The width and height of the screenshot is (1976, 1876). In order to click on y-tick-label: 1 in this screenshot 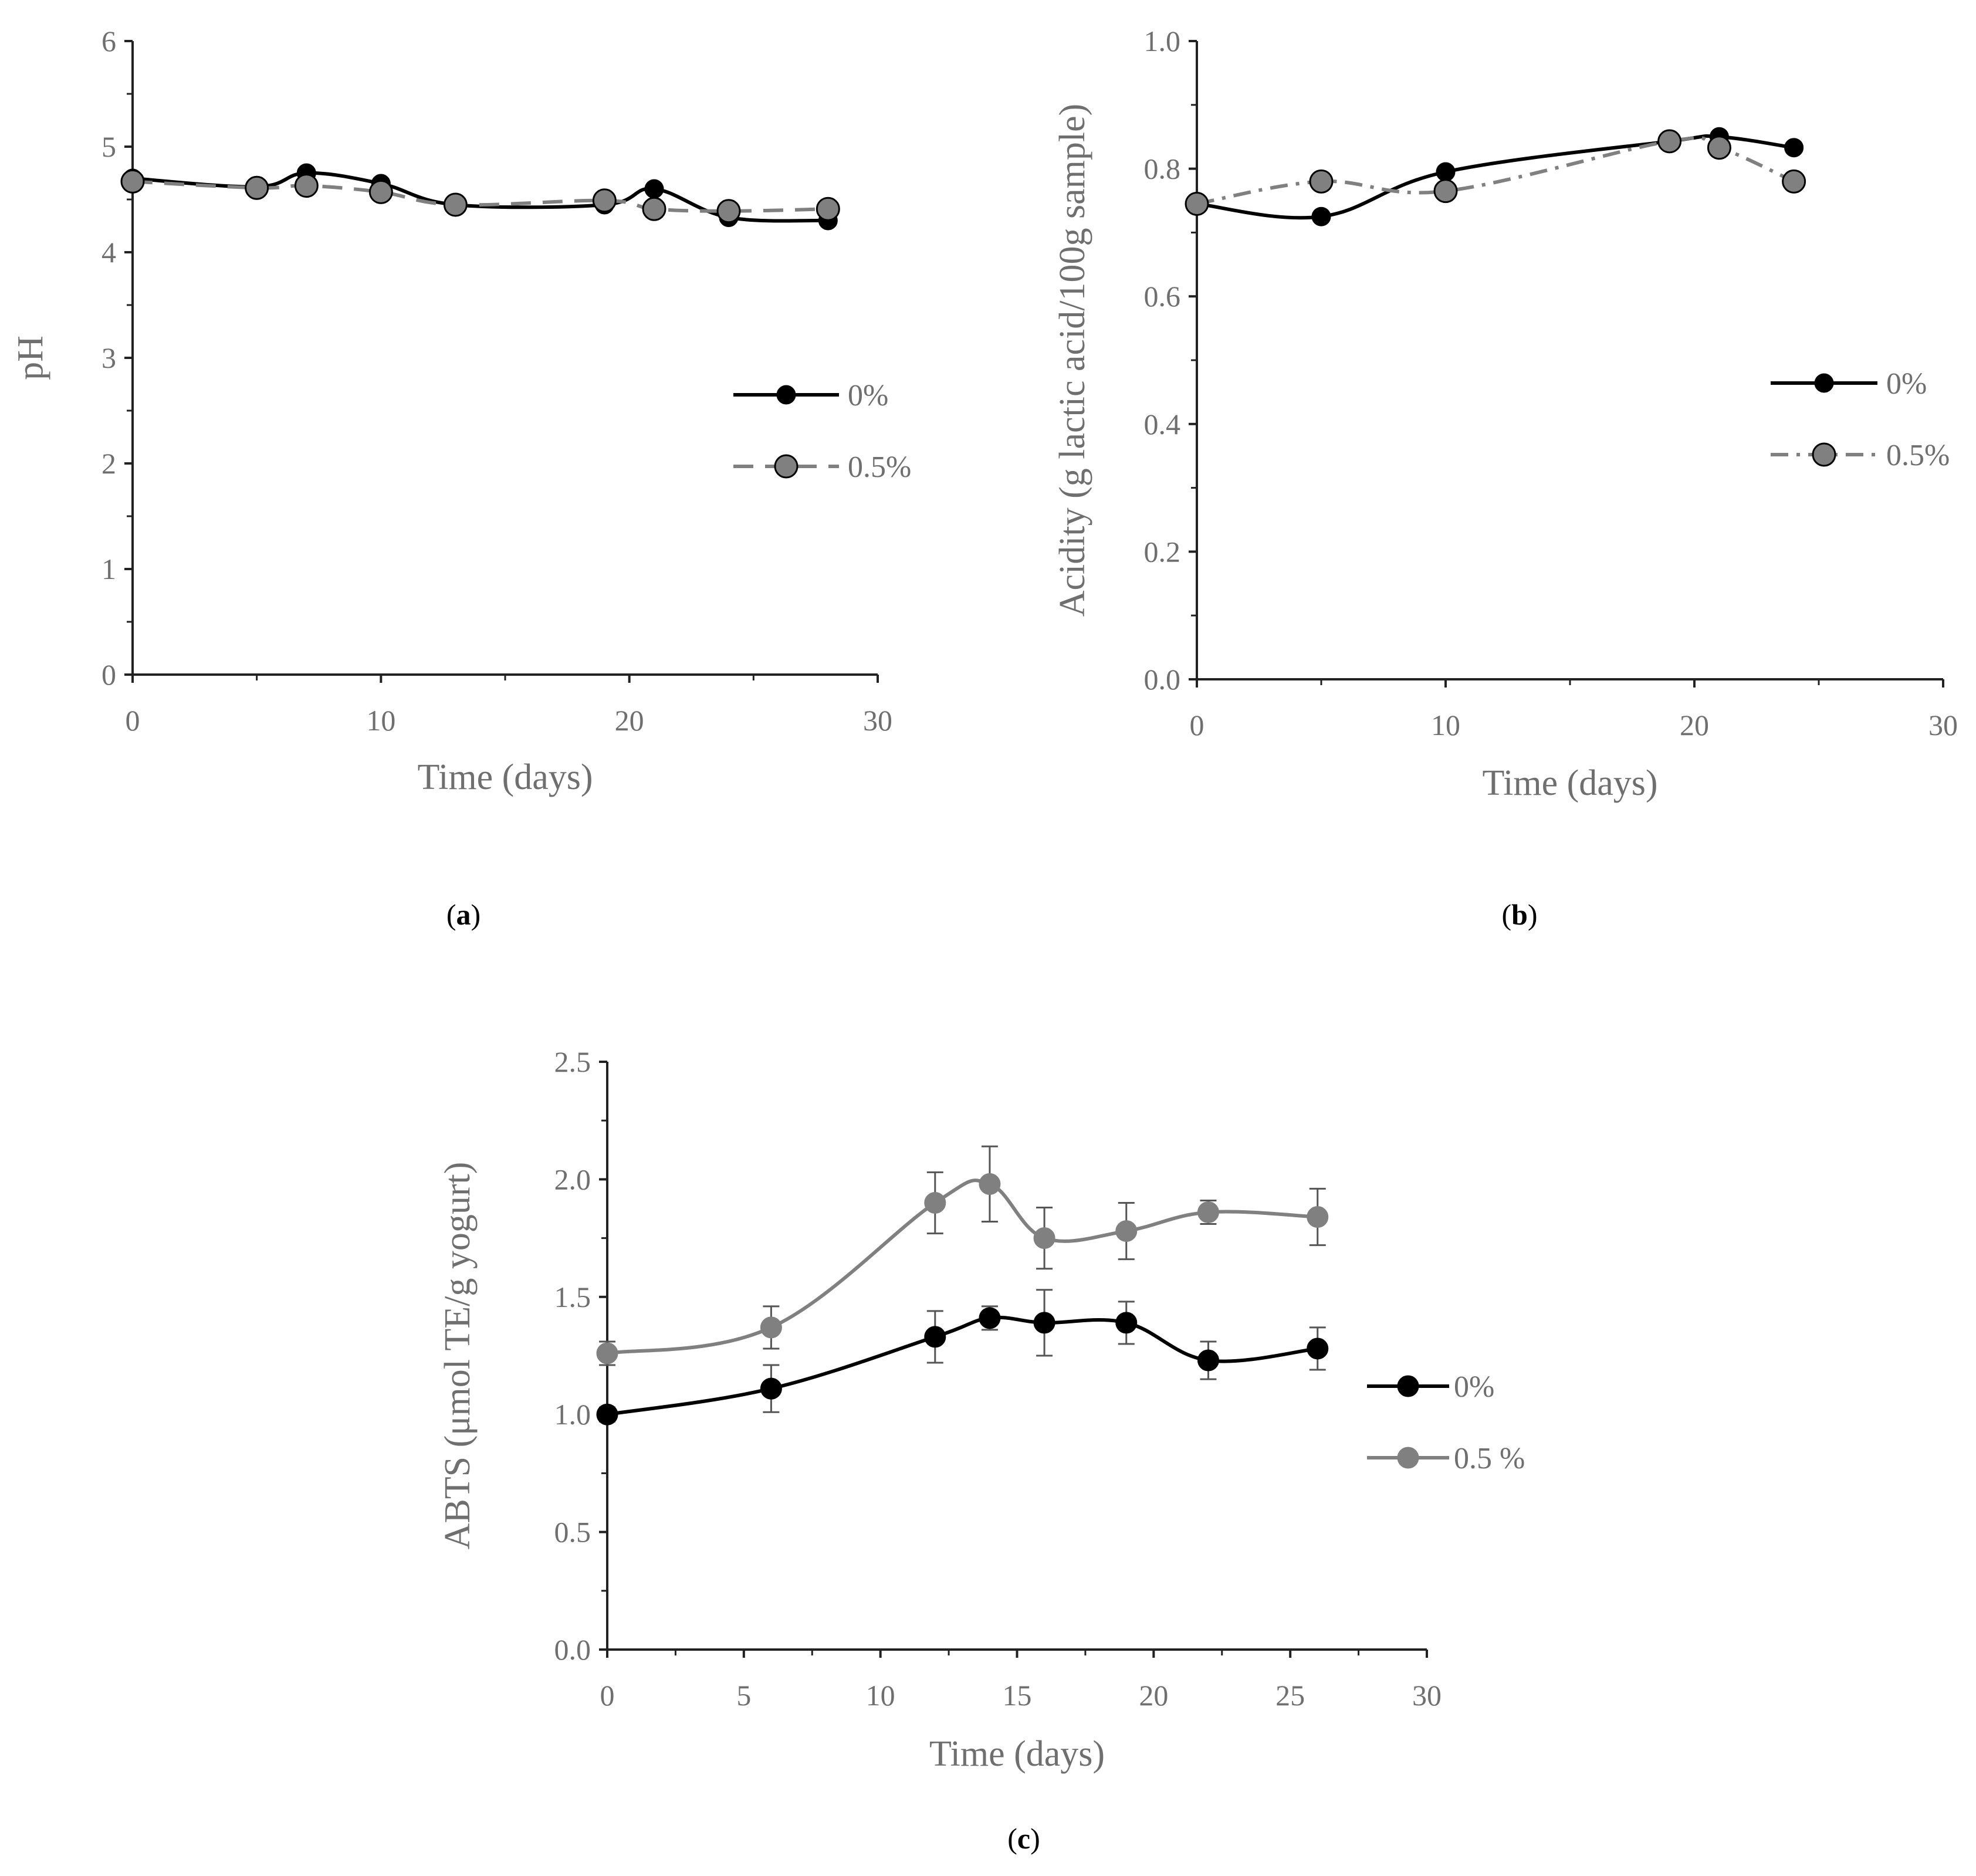, I will do `click(108, 569)`.